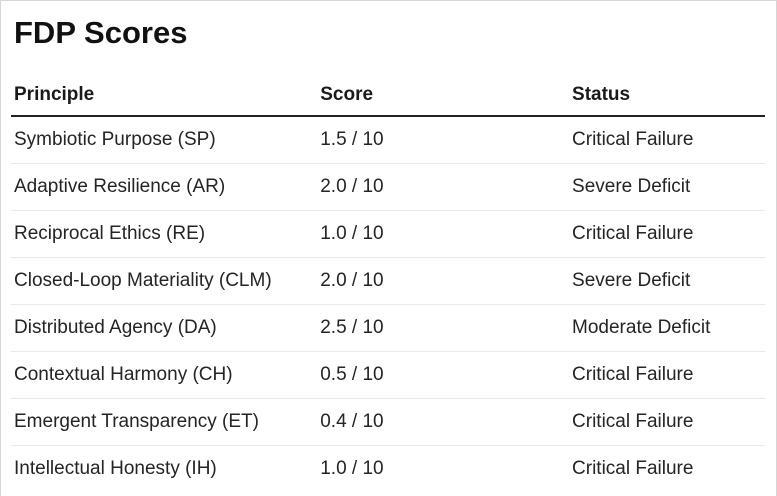 Image resolution: width=777 pixels, height=496 pixels. I want to click on principle-cell: Symbiotic Purpose (SP), so click(164, 140).